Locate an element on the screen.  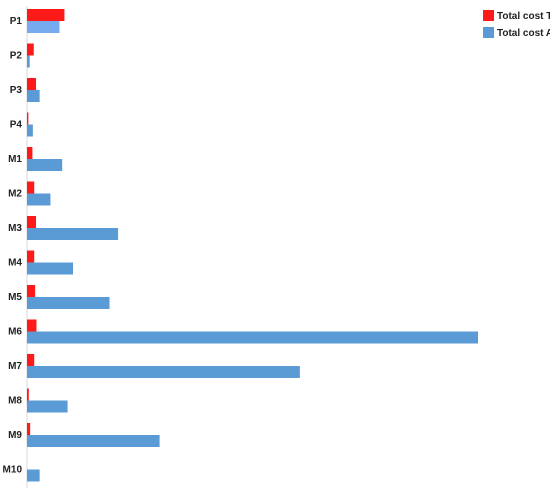
category-label-m5: M5 is located at coordinates (15, 297).